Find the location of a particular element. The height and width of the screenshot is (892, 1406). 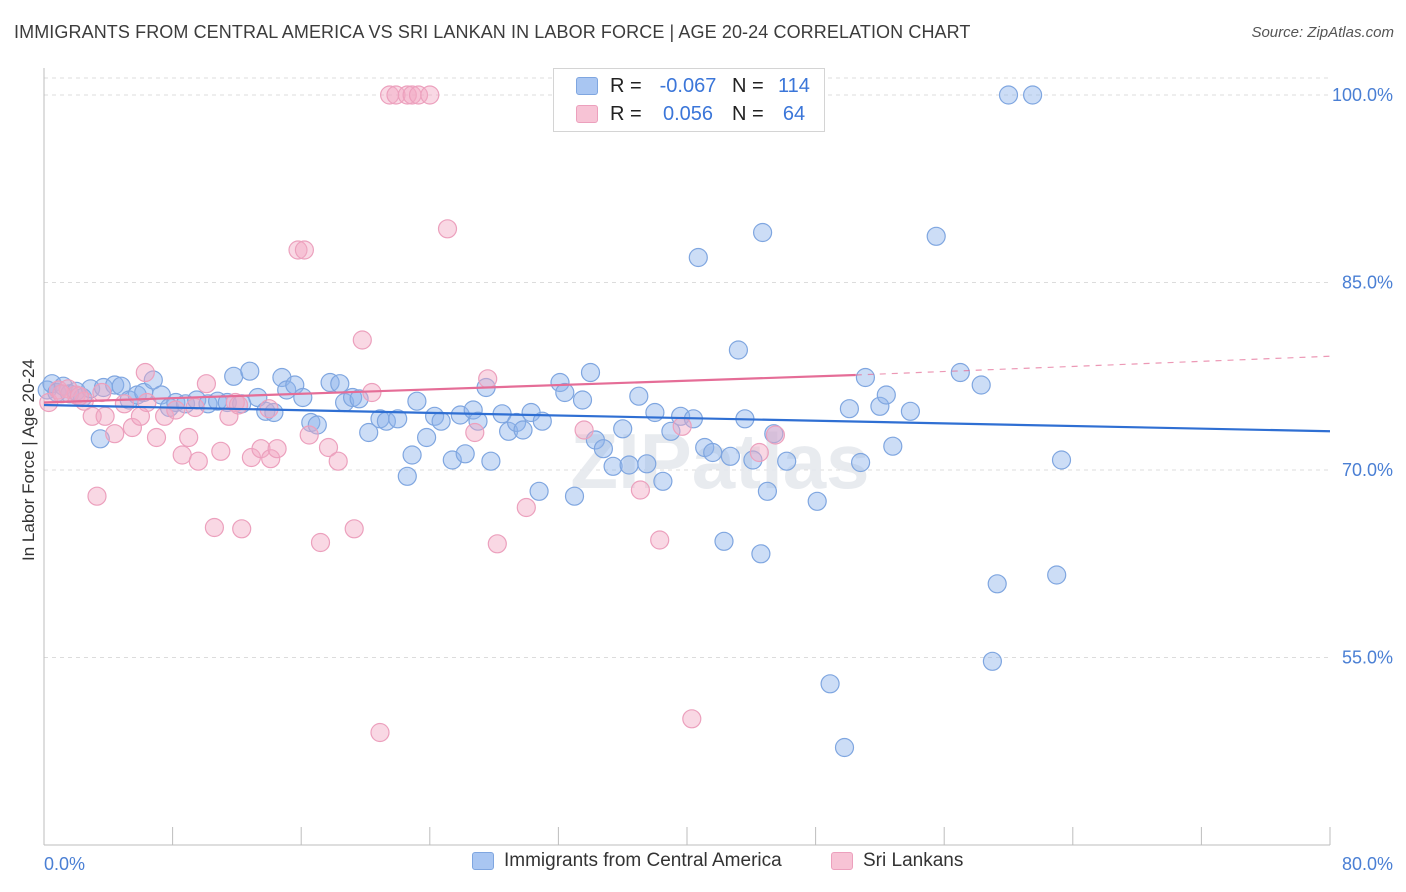

trend-lines is located at coordinates (687, 394).